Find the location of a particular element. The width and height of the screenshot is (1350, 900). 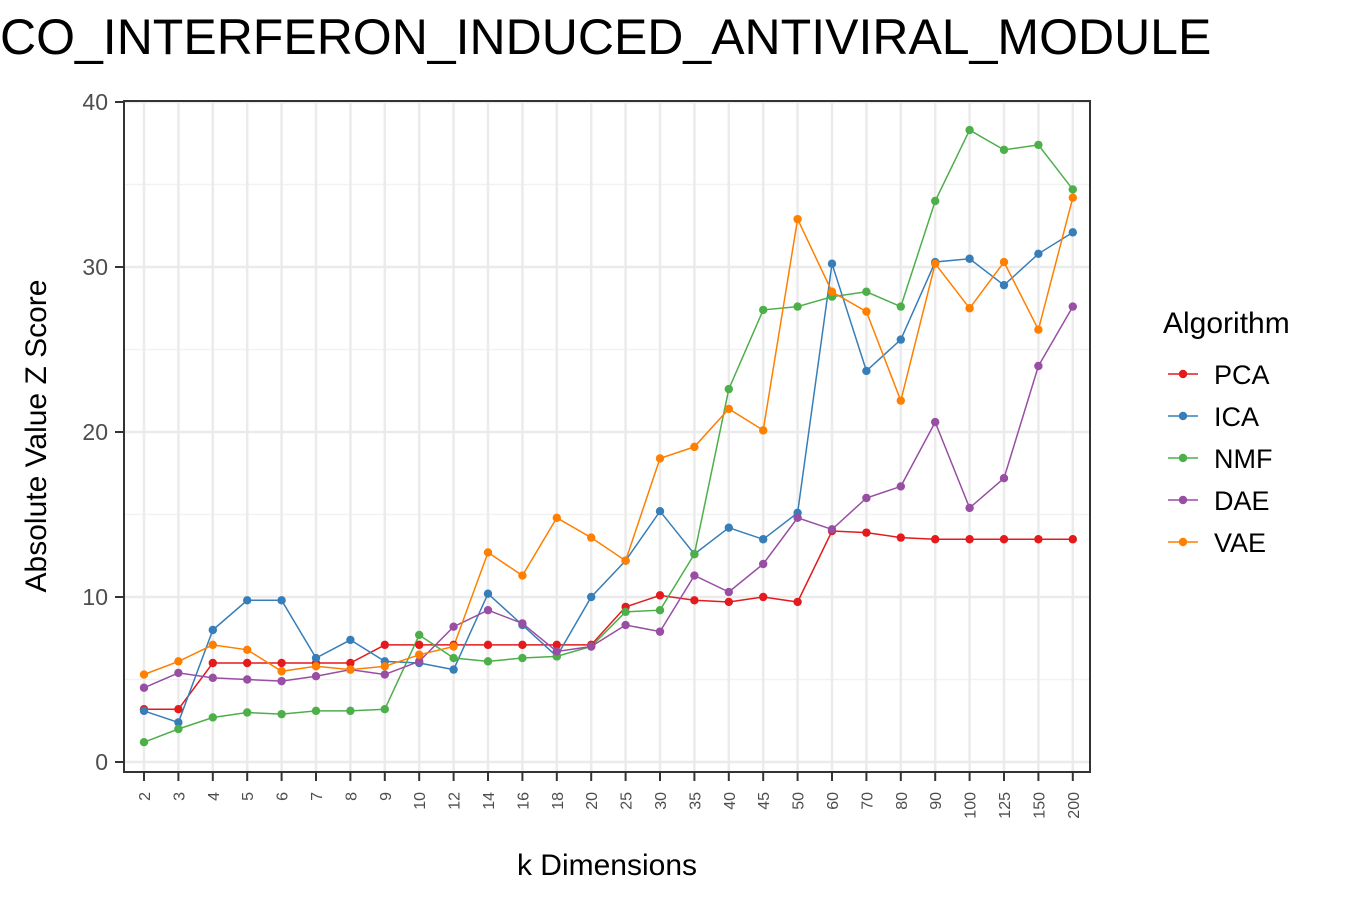

x-tick-label: 4 is located at coordinates (214, 796).